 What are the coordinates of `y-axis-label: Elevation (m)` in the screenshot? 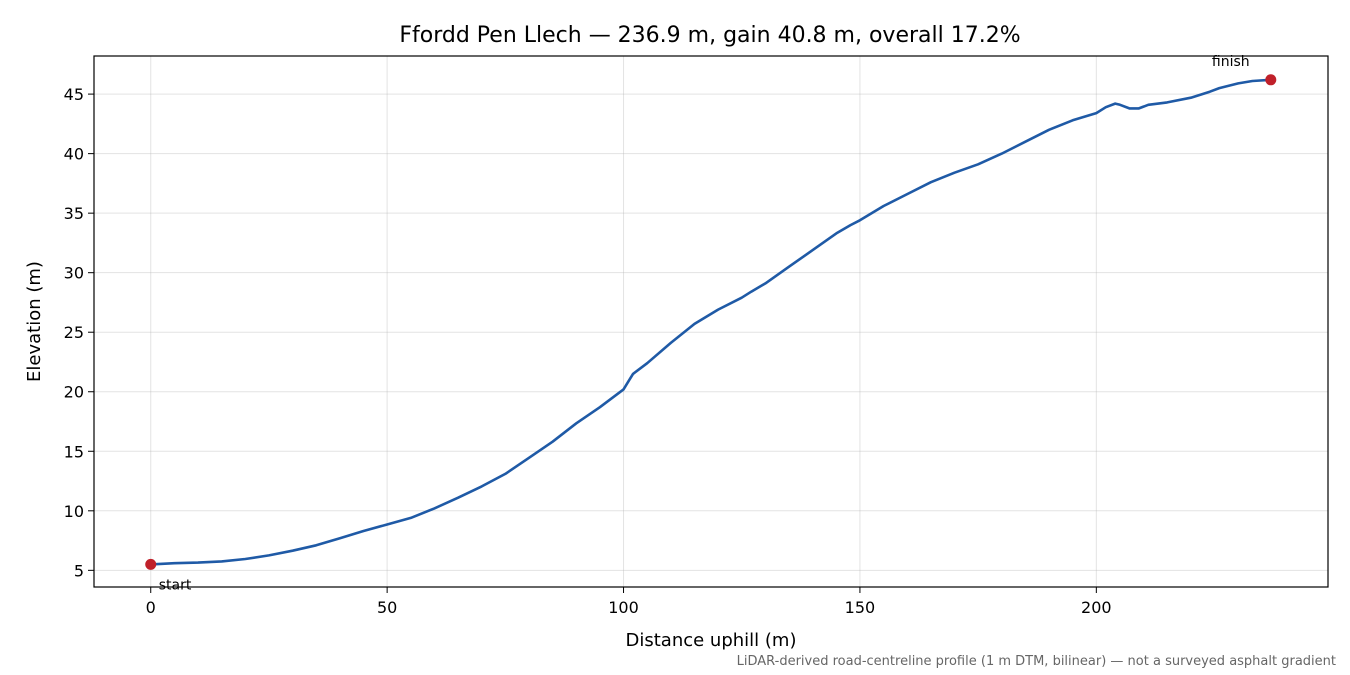 It's located at (34, 321).